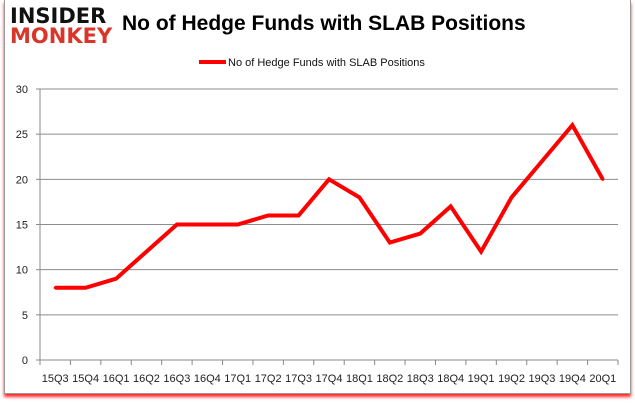 This screenshot has width=635, height=405. Describe the element at coordinates (329, 379) in the screenshot. I see `x-tick-label: 17Q4` at that location.